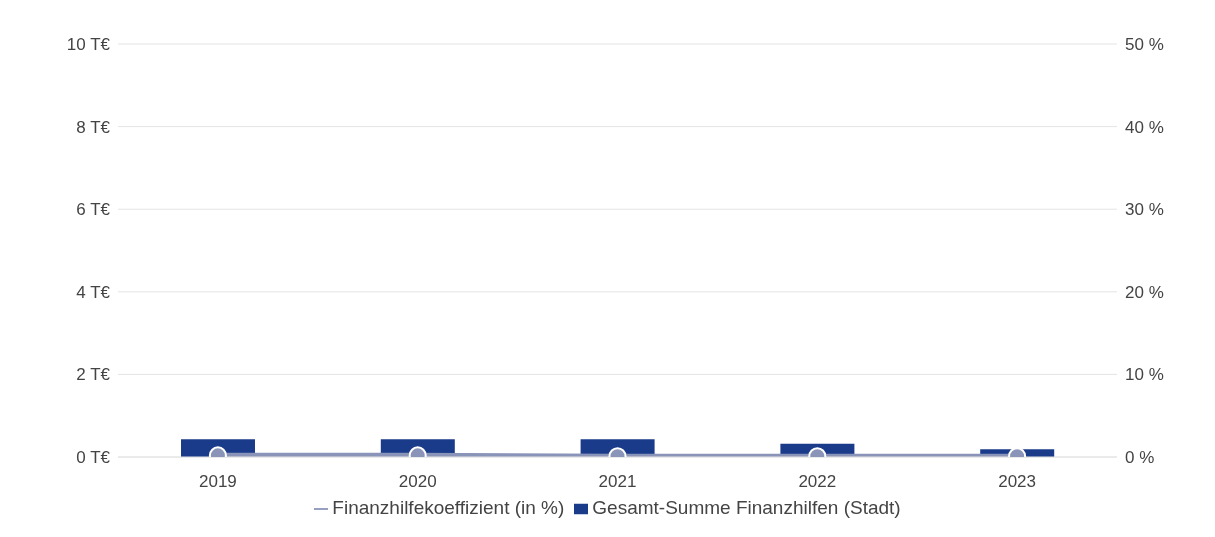 The width and height of the screenshot is (1215, 537). What do you see at coordinates (448, 507) in the screenshot?
I see `legend-label: Finanzhilfekoeffizient (in %)` at bounding box center [448, 507].